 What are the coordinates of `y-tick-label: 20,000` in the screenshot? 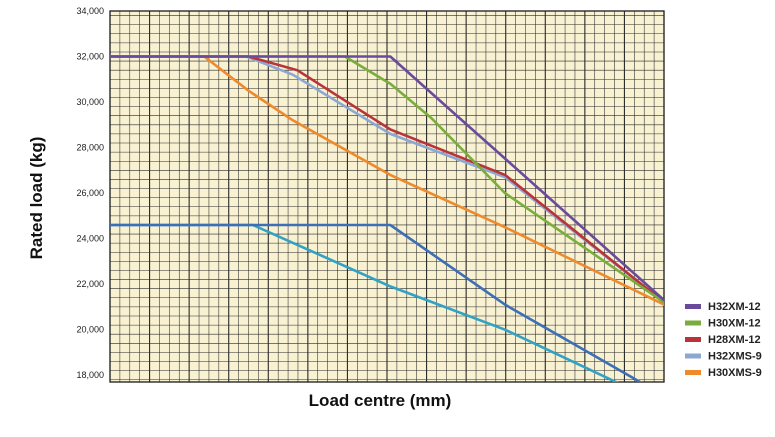 It's located at (90, 330).